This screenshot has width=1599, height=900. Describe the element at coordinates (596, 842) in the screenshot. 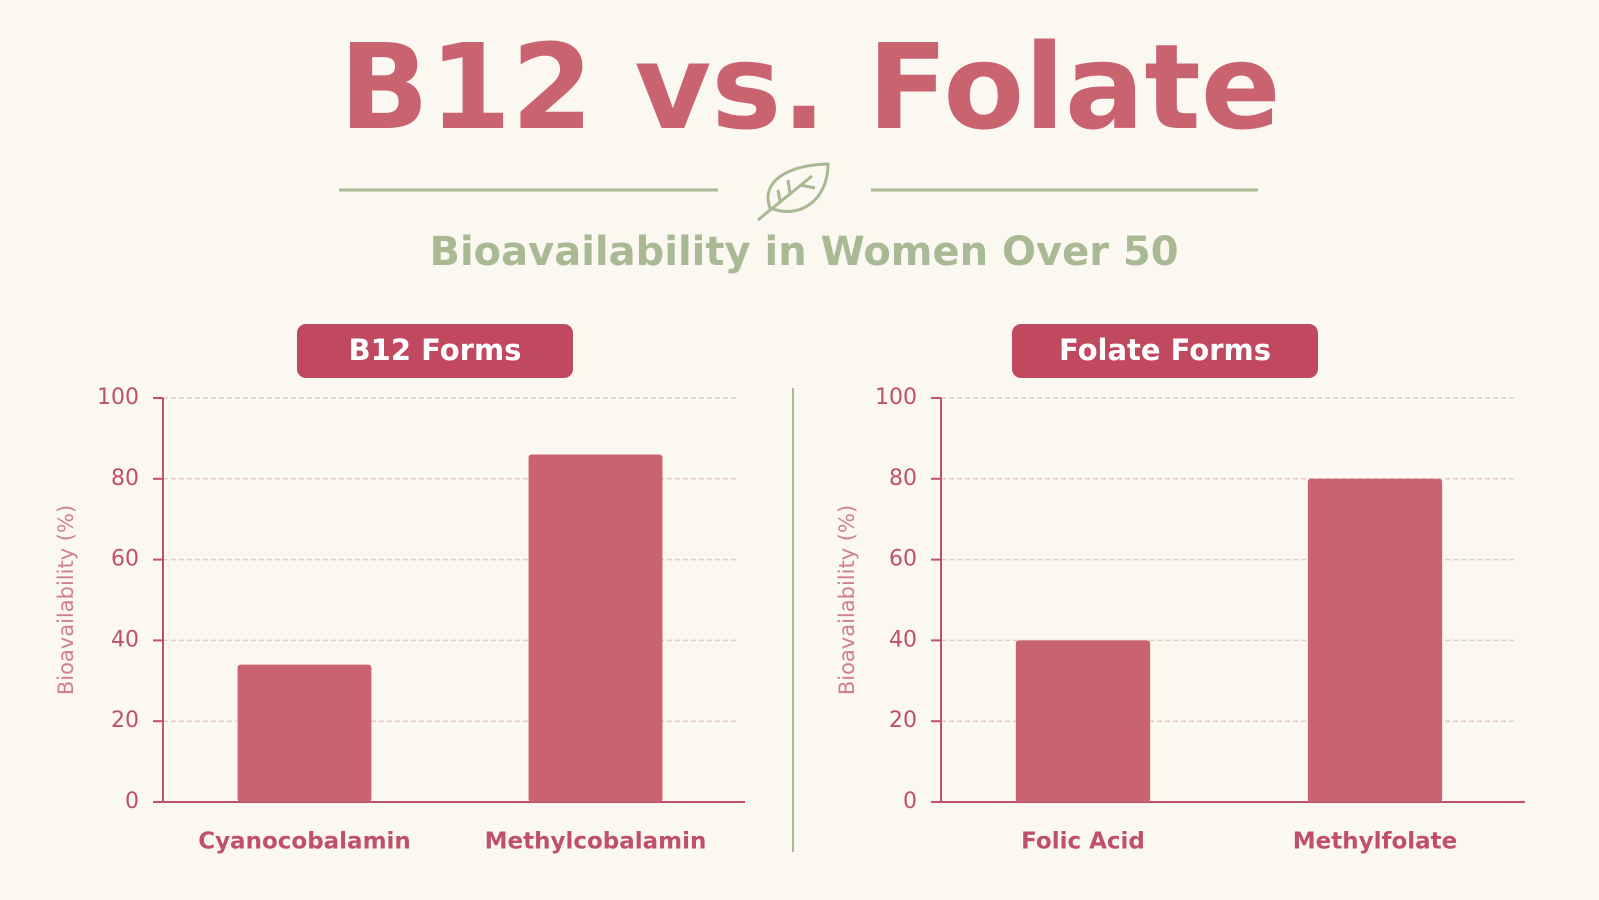

I see `x-tick-label: Methylcobalamin` at that location.